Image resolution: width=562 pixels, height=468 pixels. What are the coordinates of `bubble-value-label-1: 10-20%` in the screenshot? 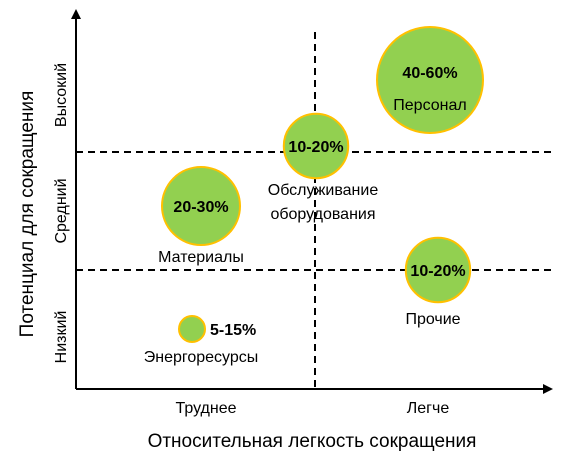 It's located at (315, 147).